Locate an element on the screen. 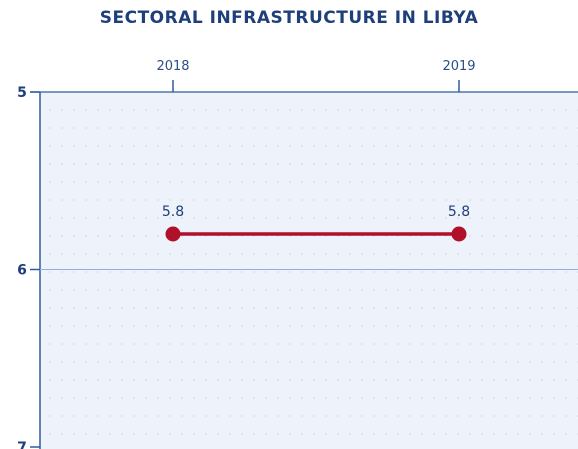 This screenshot has height=449, width=578. x-tick-label: 2019 is located at coordinates (458, 66).